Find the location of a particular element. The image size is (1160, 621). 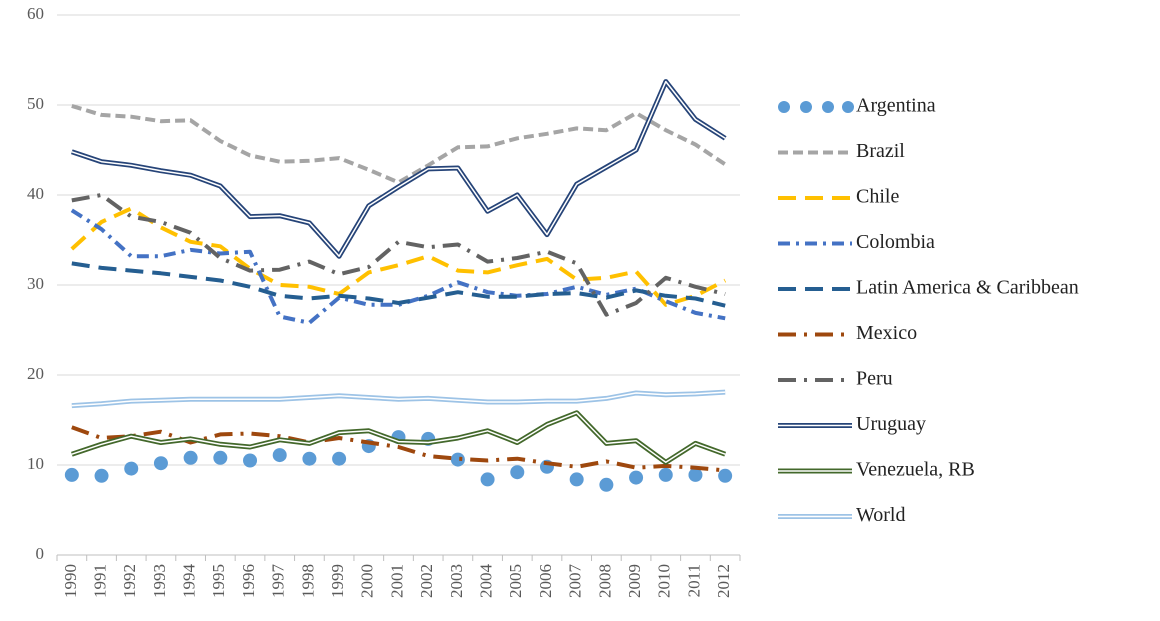

y-tick-label: 30 is located at coordinates (35, 283).